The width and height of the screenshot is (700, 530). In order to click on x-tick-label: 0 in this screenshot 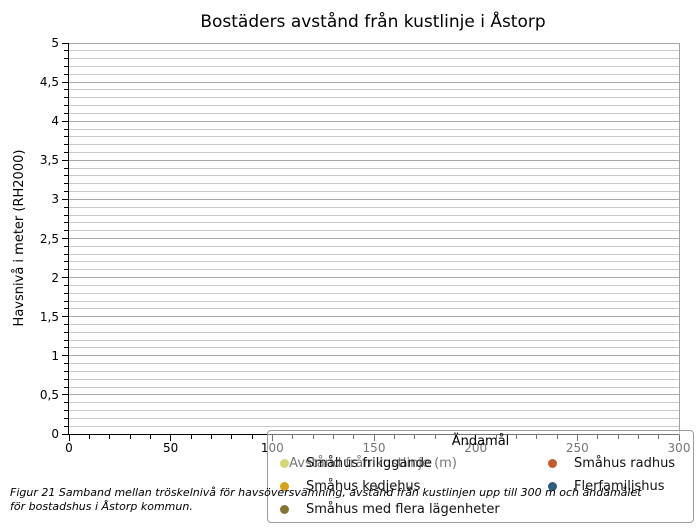, I will do `click(69, 448)`.